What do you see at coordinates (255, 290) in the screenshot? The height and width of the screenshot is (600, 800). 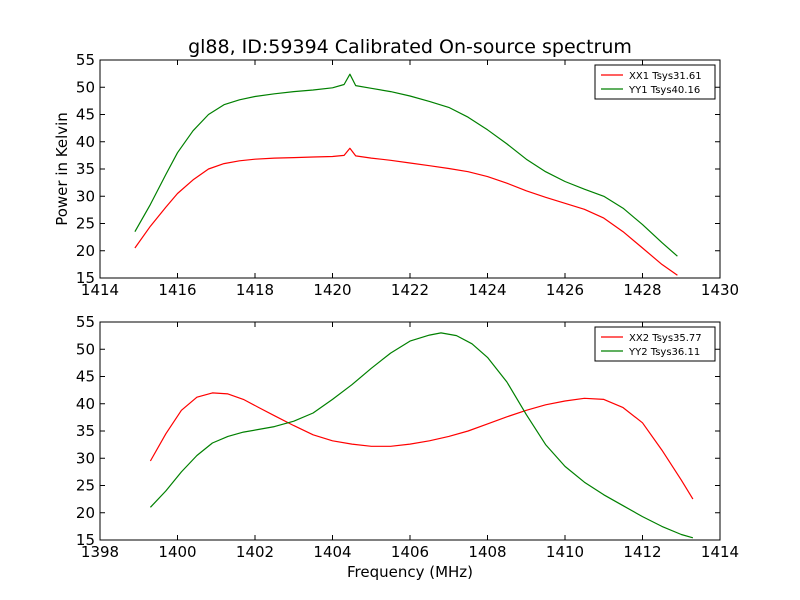 I see `x-tick-label: 1418` at bounding box center [255, 290].